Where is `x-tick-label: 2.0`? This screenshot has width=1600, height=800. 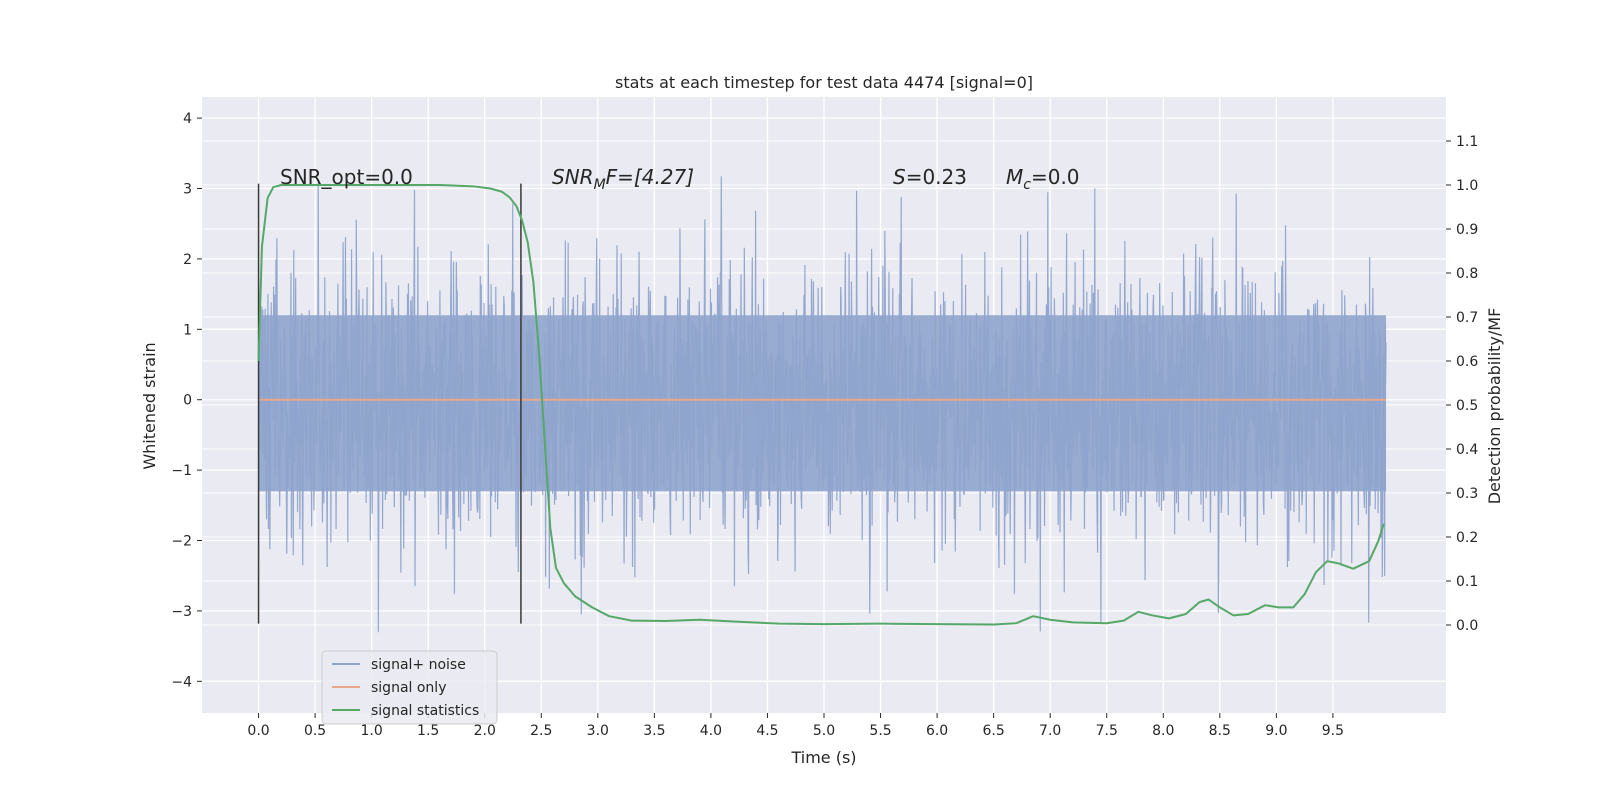
x-tick-label: 2.0 is located at coordinates (485, 731).